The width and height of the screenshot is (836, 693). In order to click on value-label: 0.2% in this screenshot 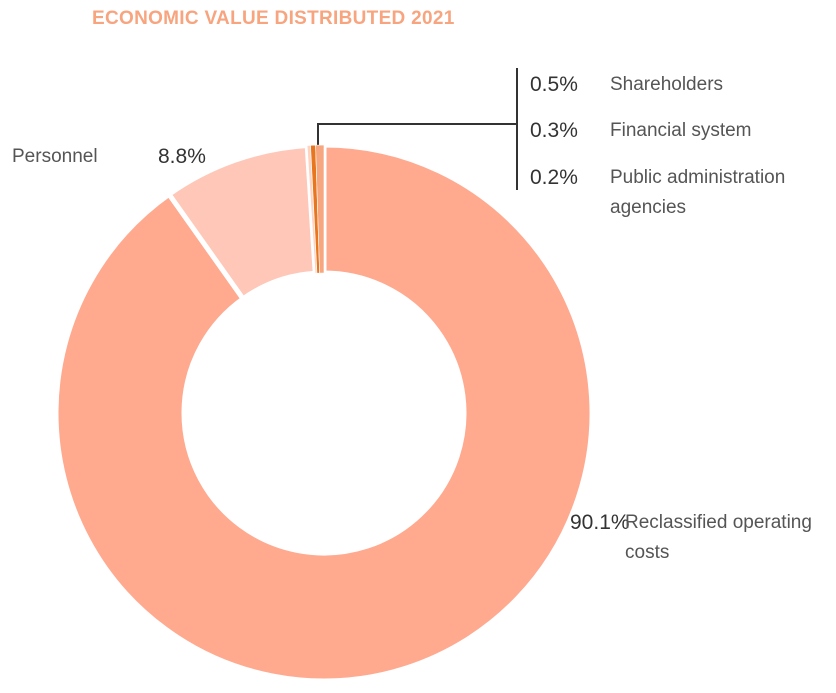, I will do `click(554, 177)`.